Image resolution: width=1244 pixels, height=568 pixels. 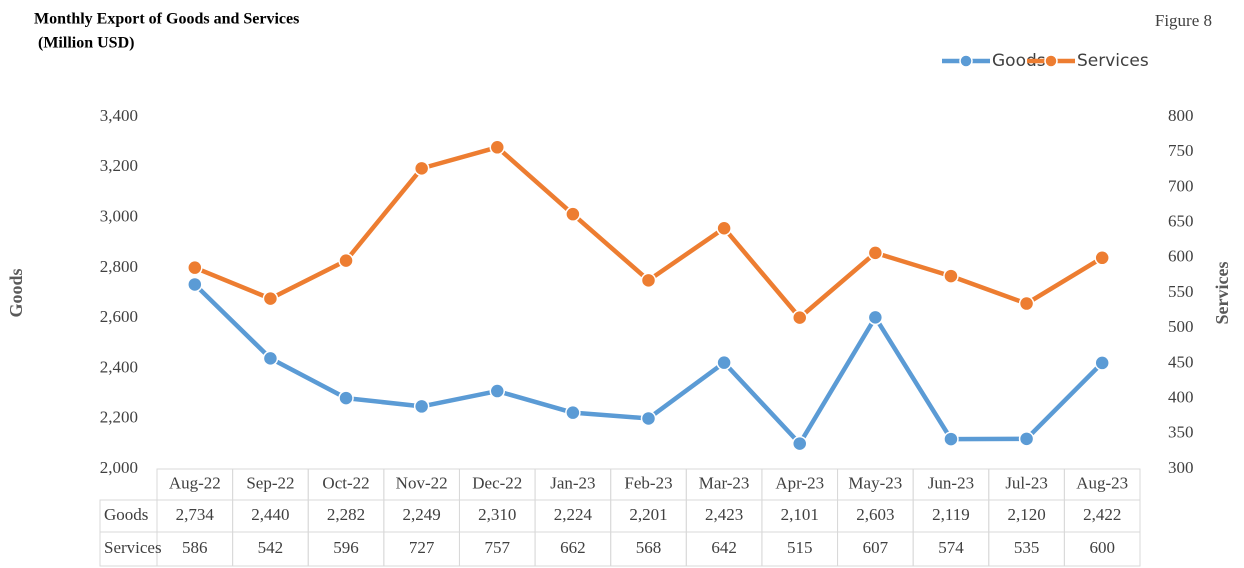 I want to click on x-tick-label: Jan-23, so click(x=572, y=482).